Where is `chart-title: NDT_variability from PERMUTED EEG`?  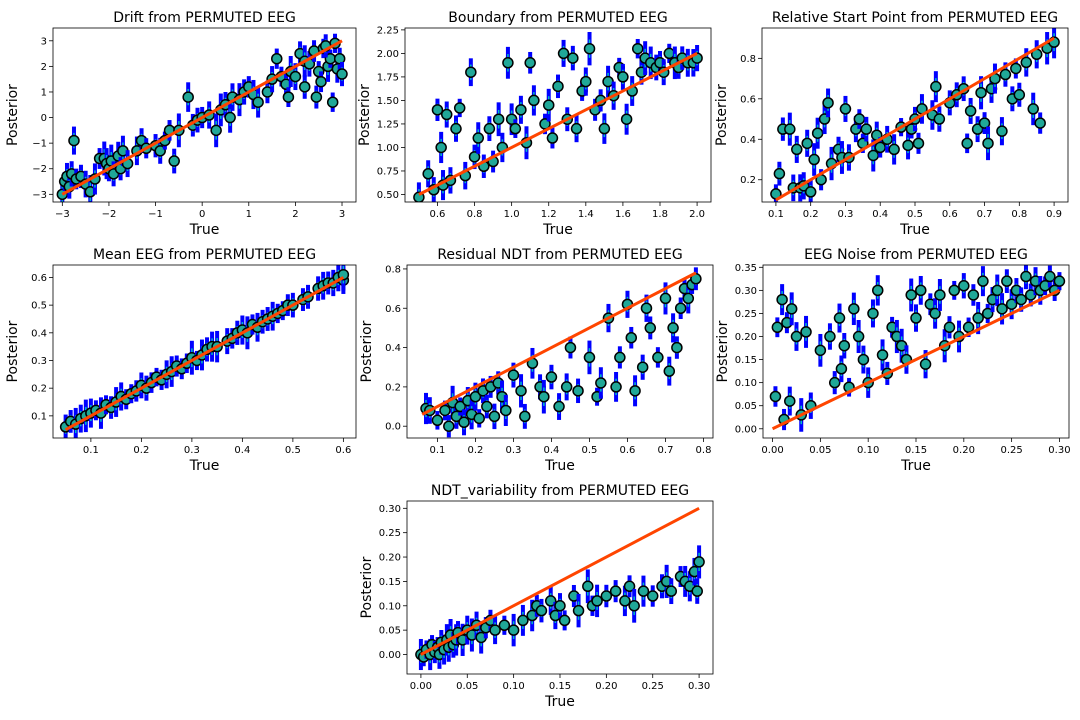
chart-title: NDT_variability from PERMUTED EEG is located at coordinates (560, 491).